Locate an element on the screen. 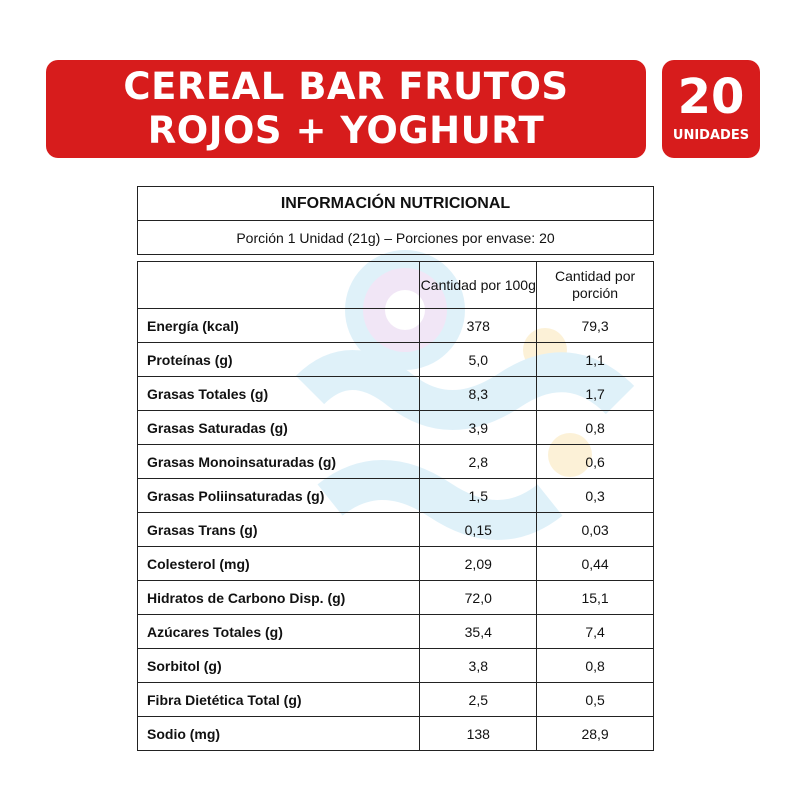 This screenshot has width=800, height=800. unit-count-badge: 20 UNIDADES is located at coordinates (711, 109).